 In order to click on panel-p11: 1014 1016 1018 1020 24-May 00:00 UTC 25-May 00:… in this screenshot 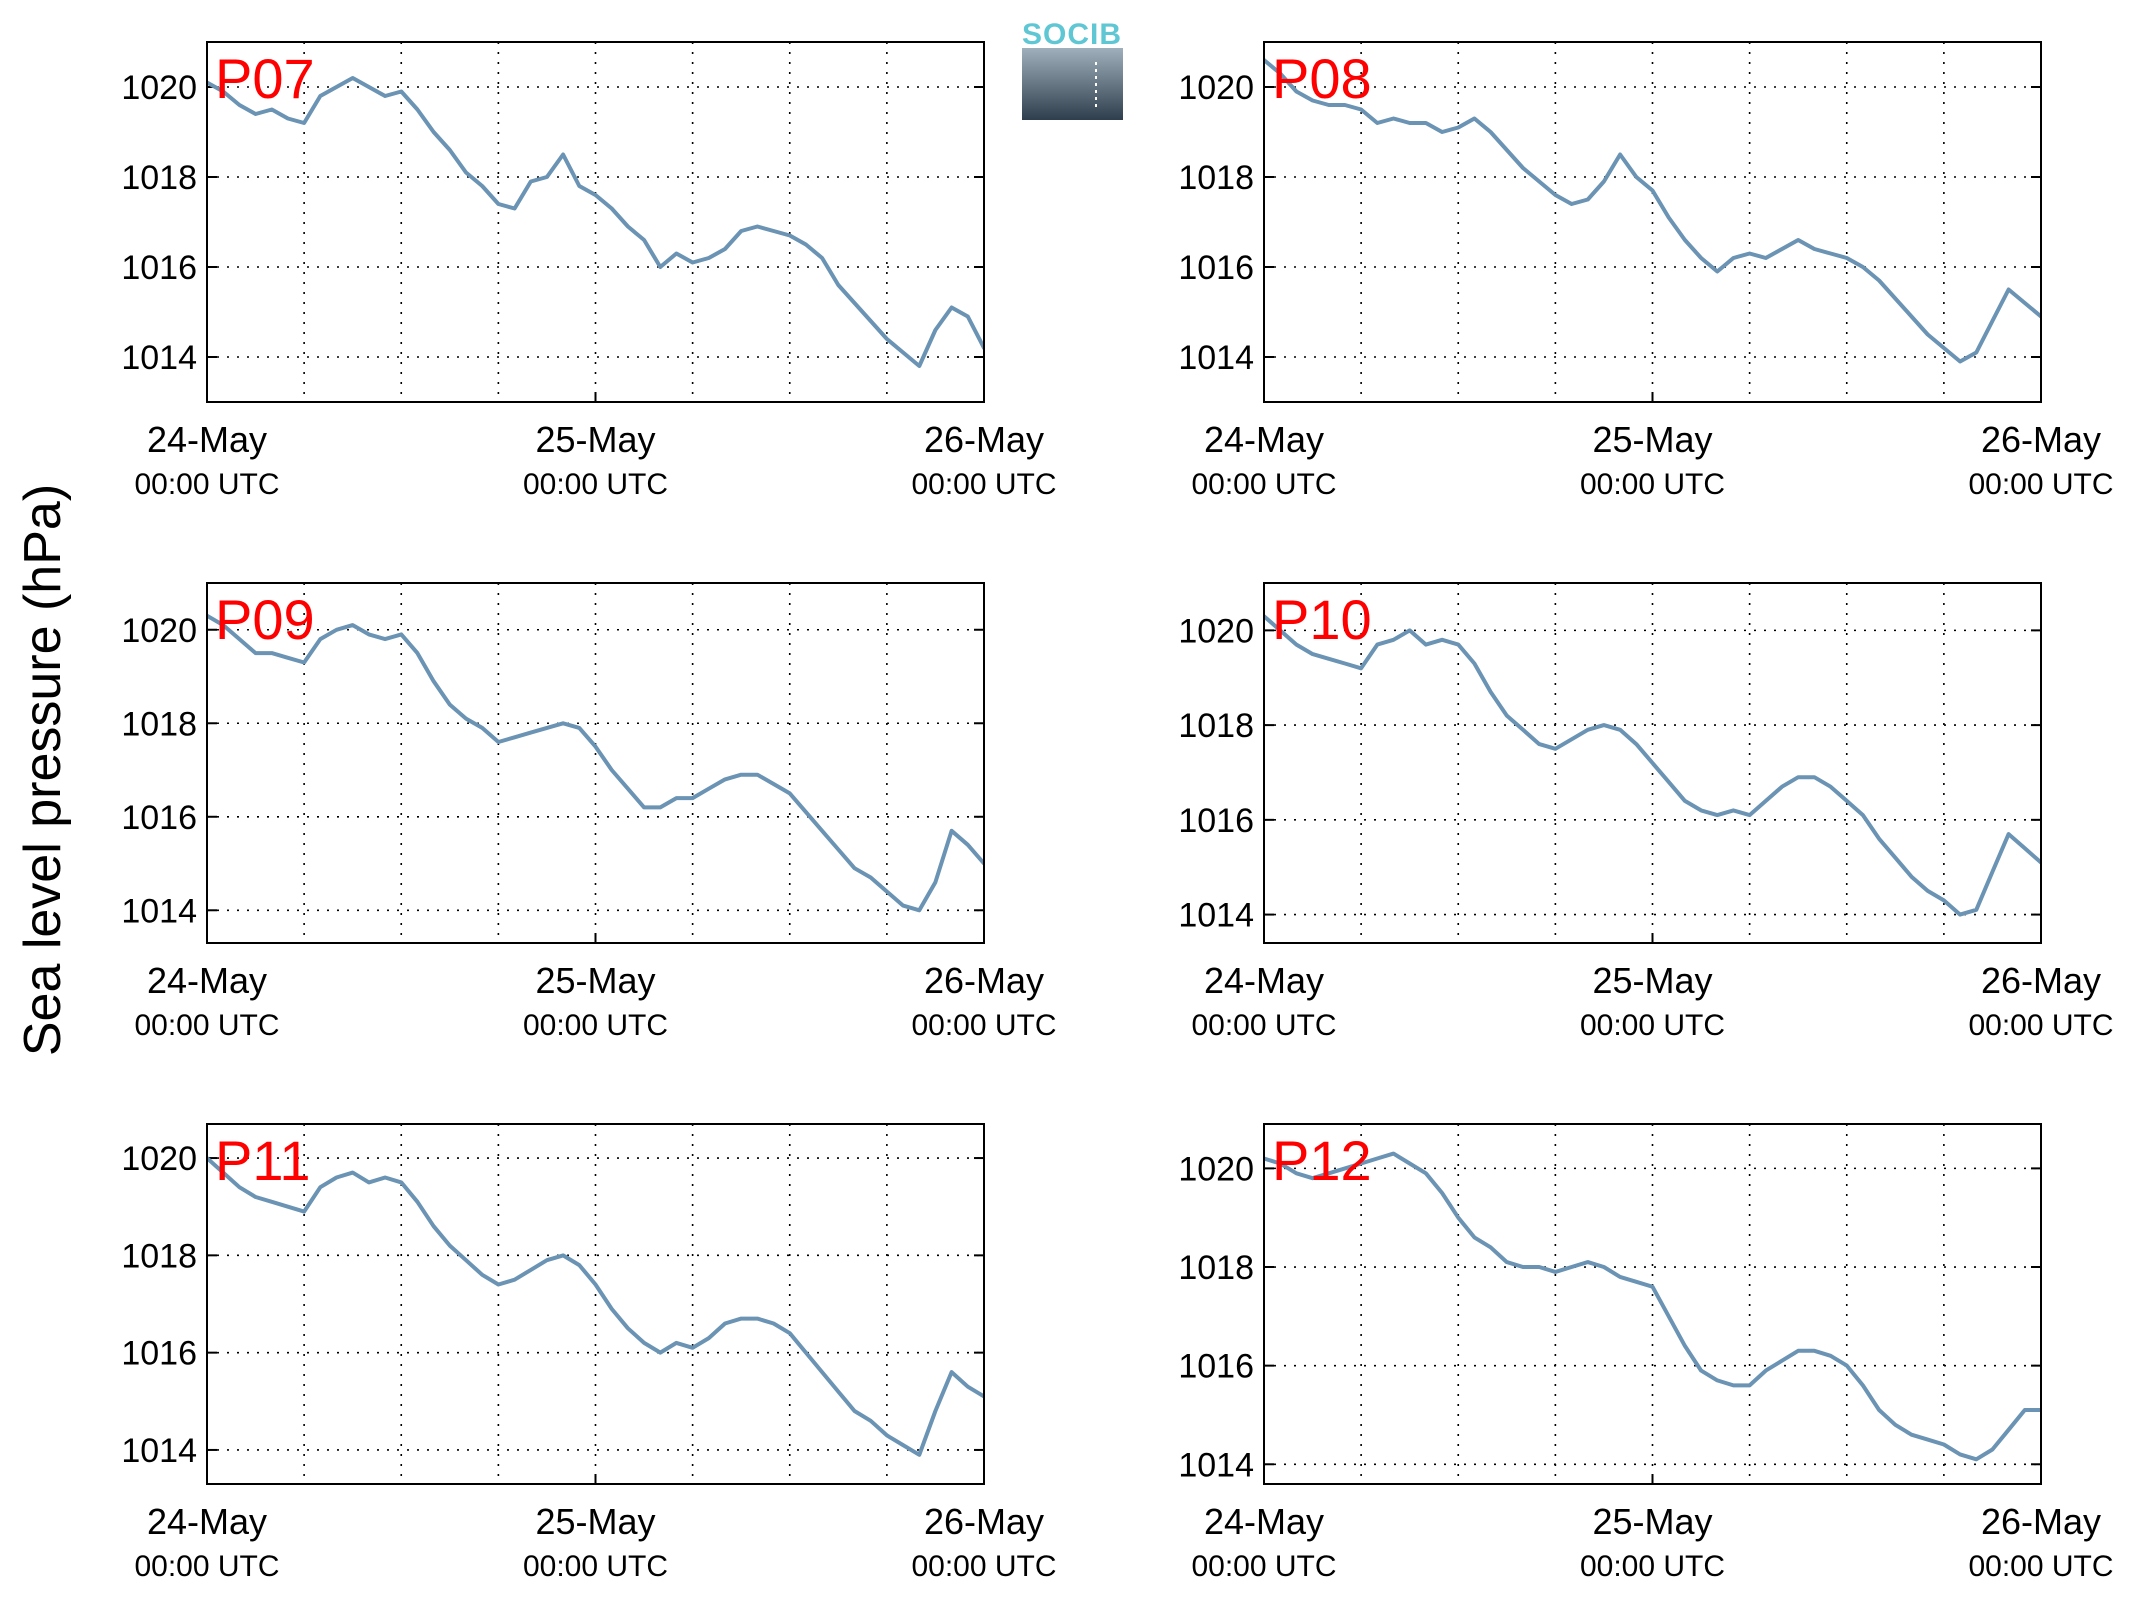, I will do `click(589, 1353)`.